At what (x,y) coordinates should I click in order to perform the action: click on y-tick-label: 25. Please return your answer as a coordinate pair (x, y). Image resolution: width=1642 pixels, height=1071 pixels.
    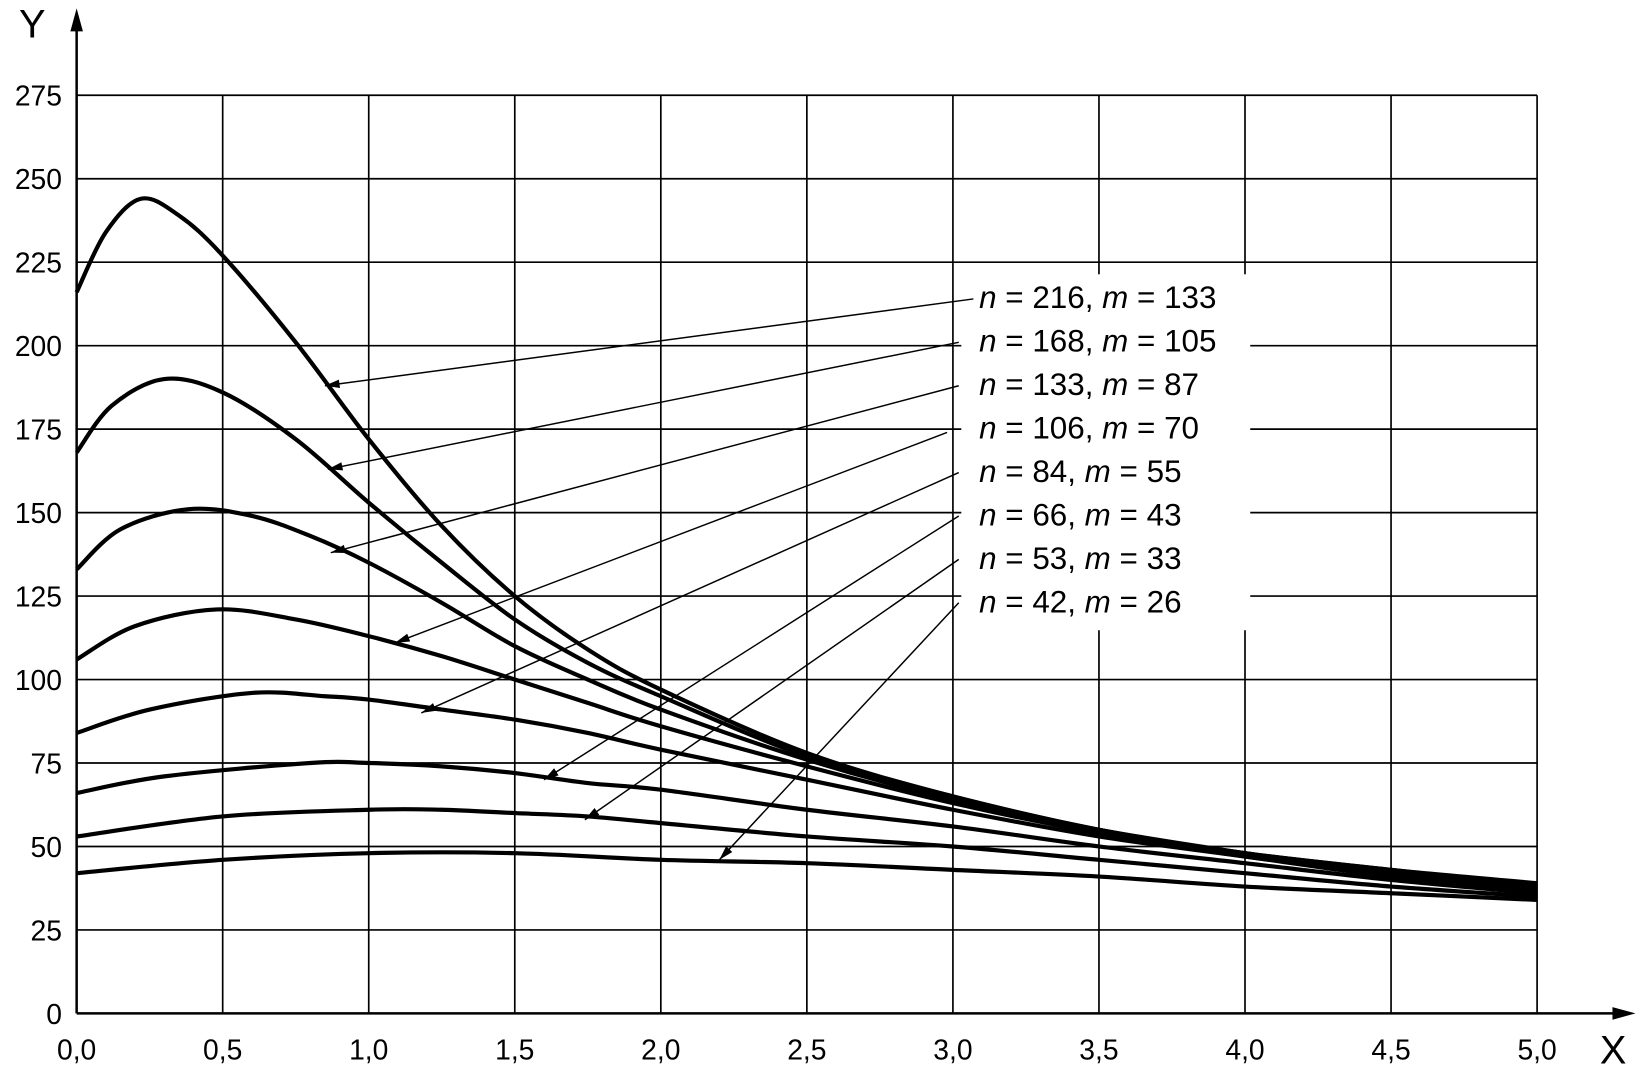
    Looking at the image, I should click on (46, 930).